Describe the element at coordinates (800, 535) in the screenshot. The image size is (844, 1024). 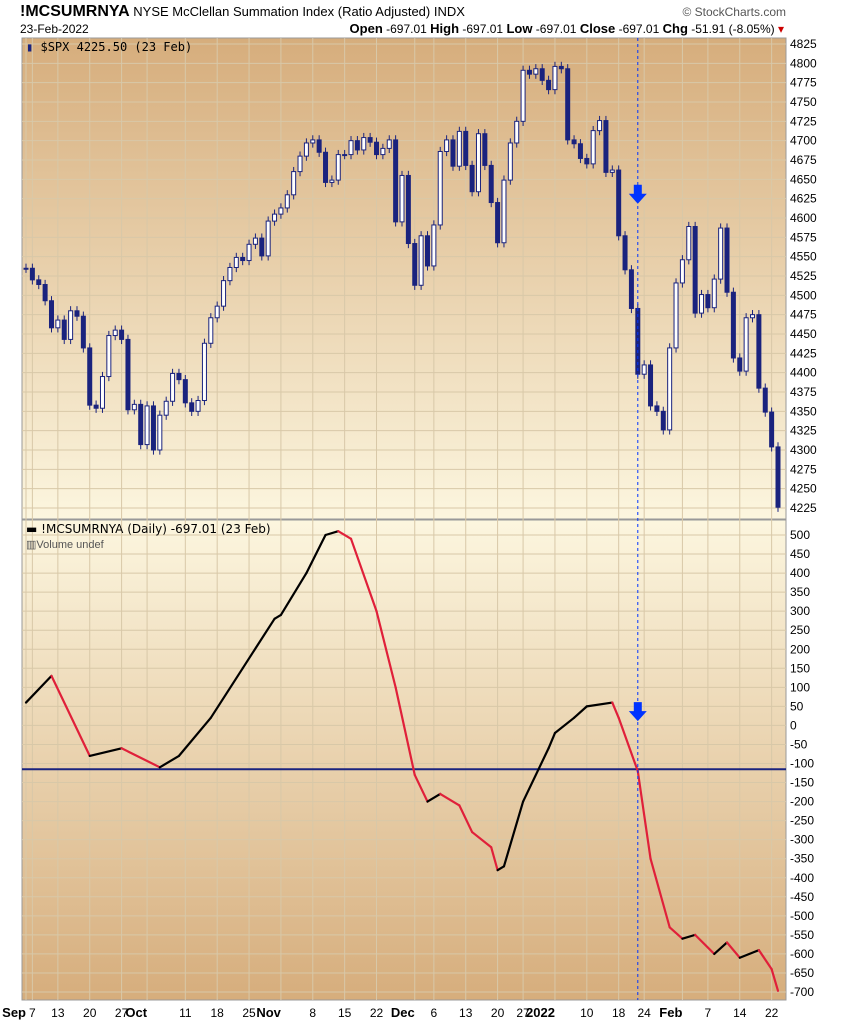
I see `indicator-y-tick: 500` at that location.